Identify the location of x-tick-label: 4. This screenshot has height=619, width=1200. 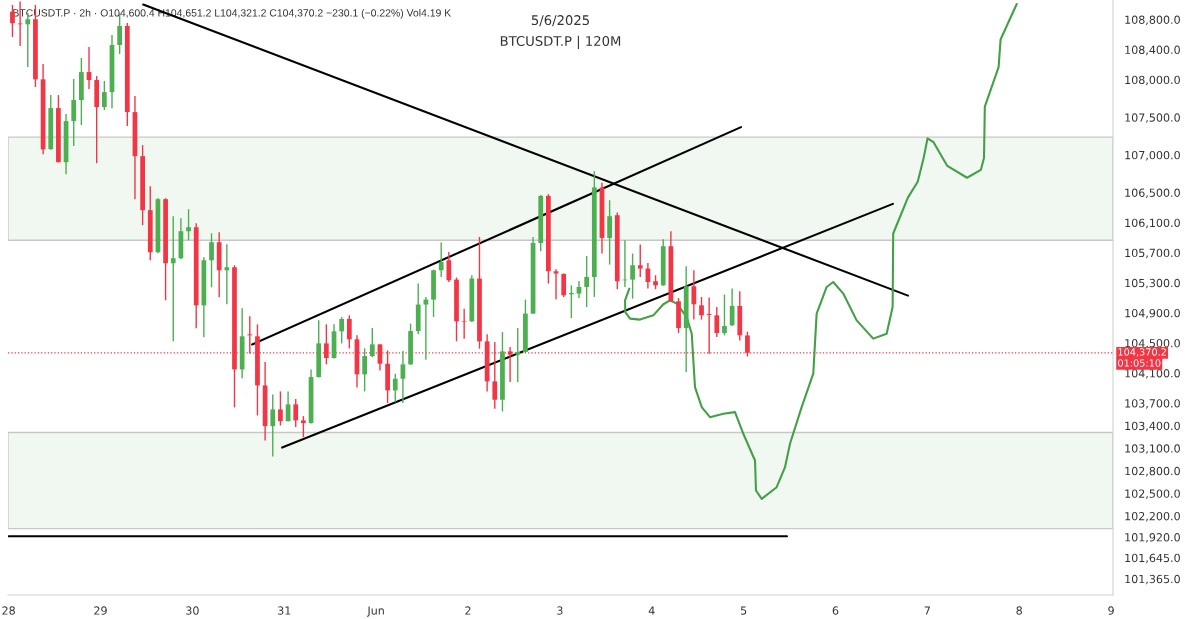
(651, 610).